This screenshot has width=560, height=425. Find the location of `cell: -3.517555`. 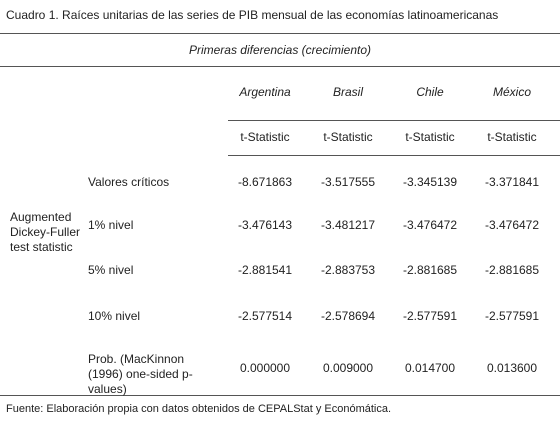

cell: -3.517555 is located at coordinates (348, 182).